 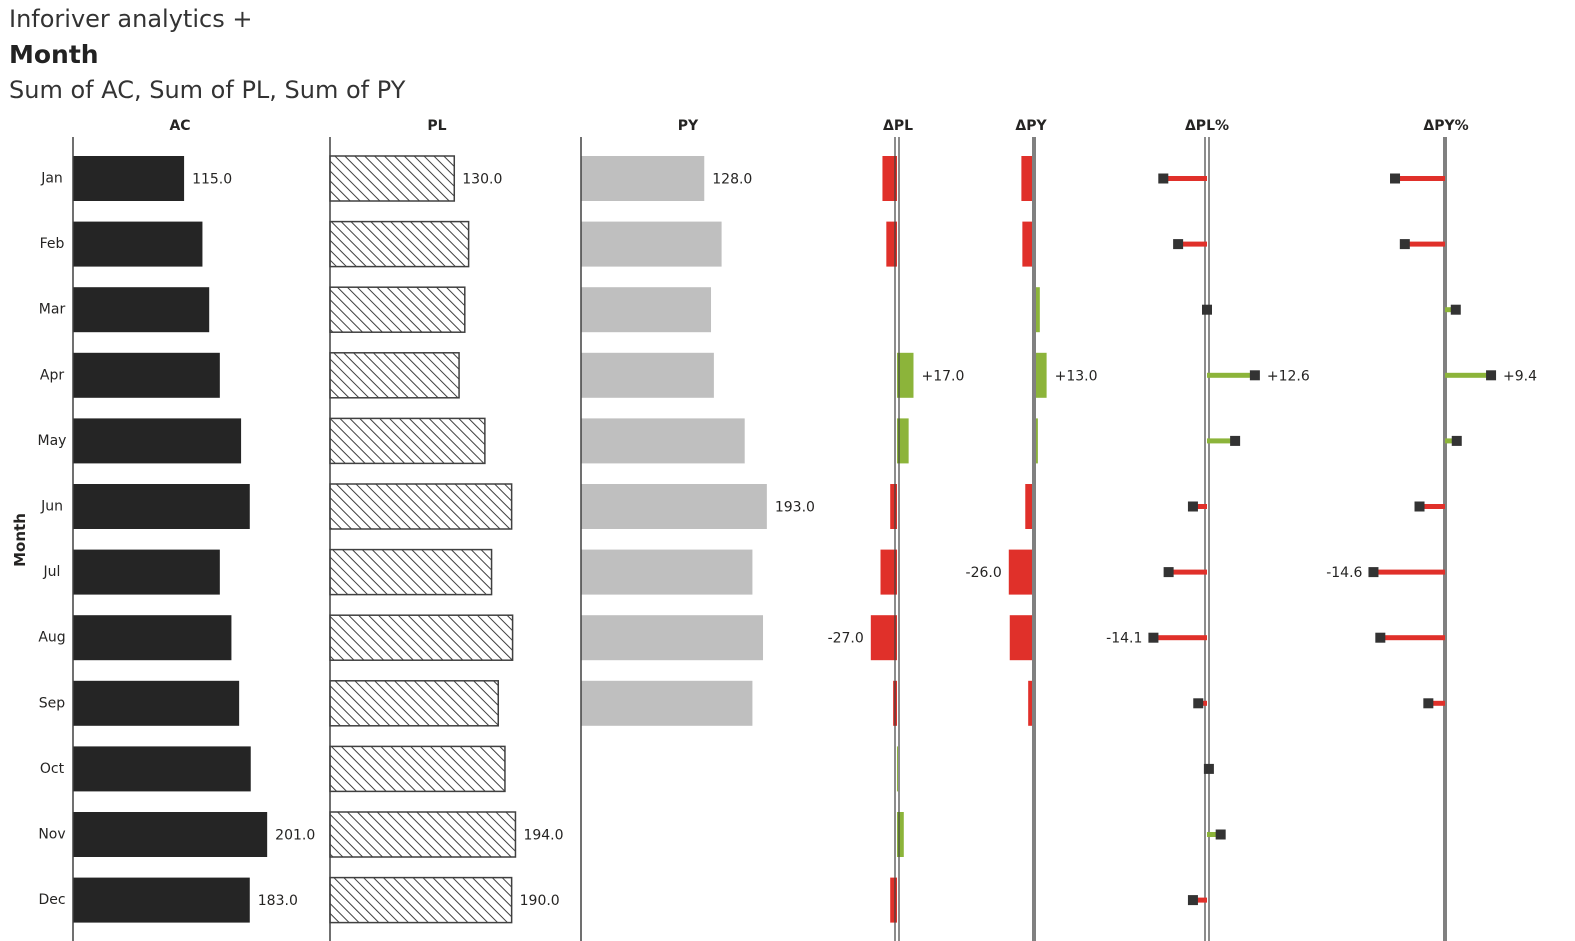 What do you see at coordinates (891, 244) in the screenshot?
I see `delta-pl-bar-feb` at bounding box center [891, 244].